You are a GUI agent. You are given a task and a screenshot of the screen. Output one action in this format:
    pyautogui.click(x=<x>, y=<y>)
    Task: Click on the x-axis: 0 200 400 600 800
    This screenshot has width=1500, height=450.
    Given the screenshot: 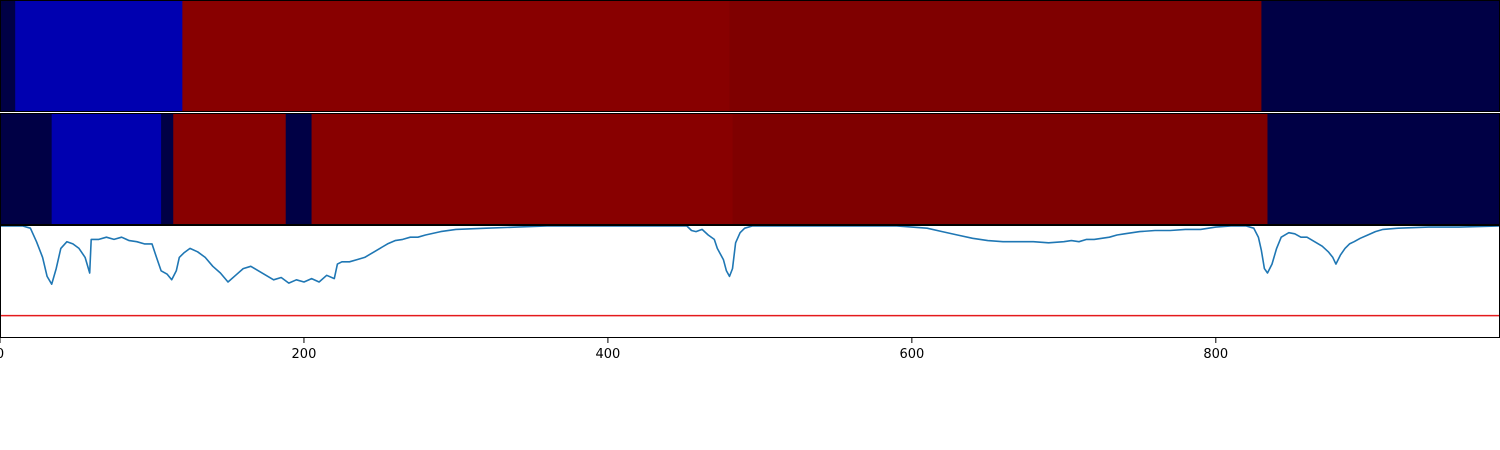 What is the action you would take?
    pyautogui.click(x=614, y=350)
    